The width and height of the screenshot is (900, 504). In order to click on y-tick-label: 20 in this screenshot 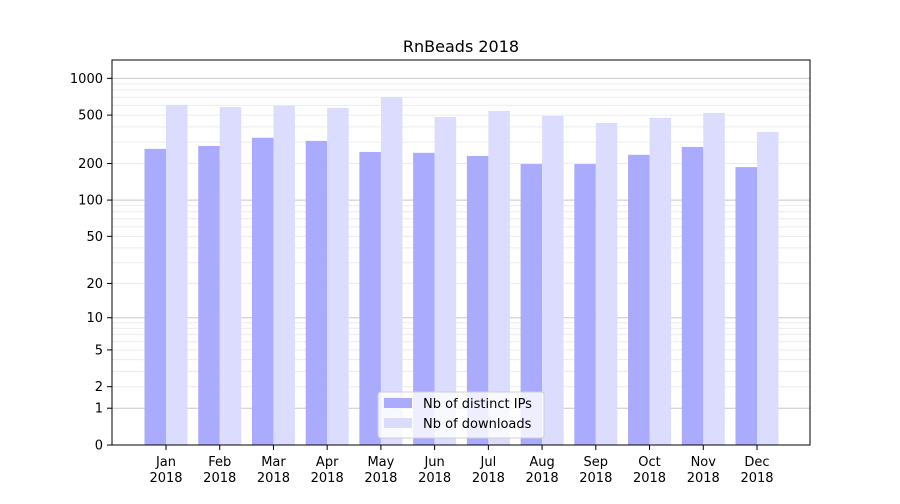, I will do `click(94, 284)`.